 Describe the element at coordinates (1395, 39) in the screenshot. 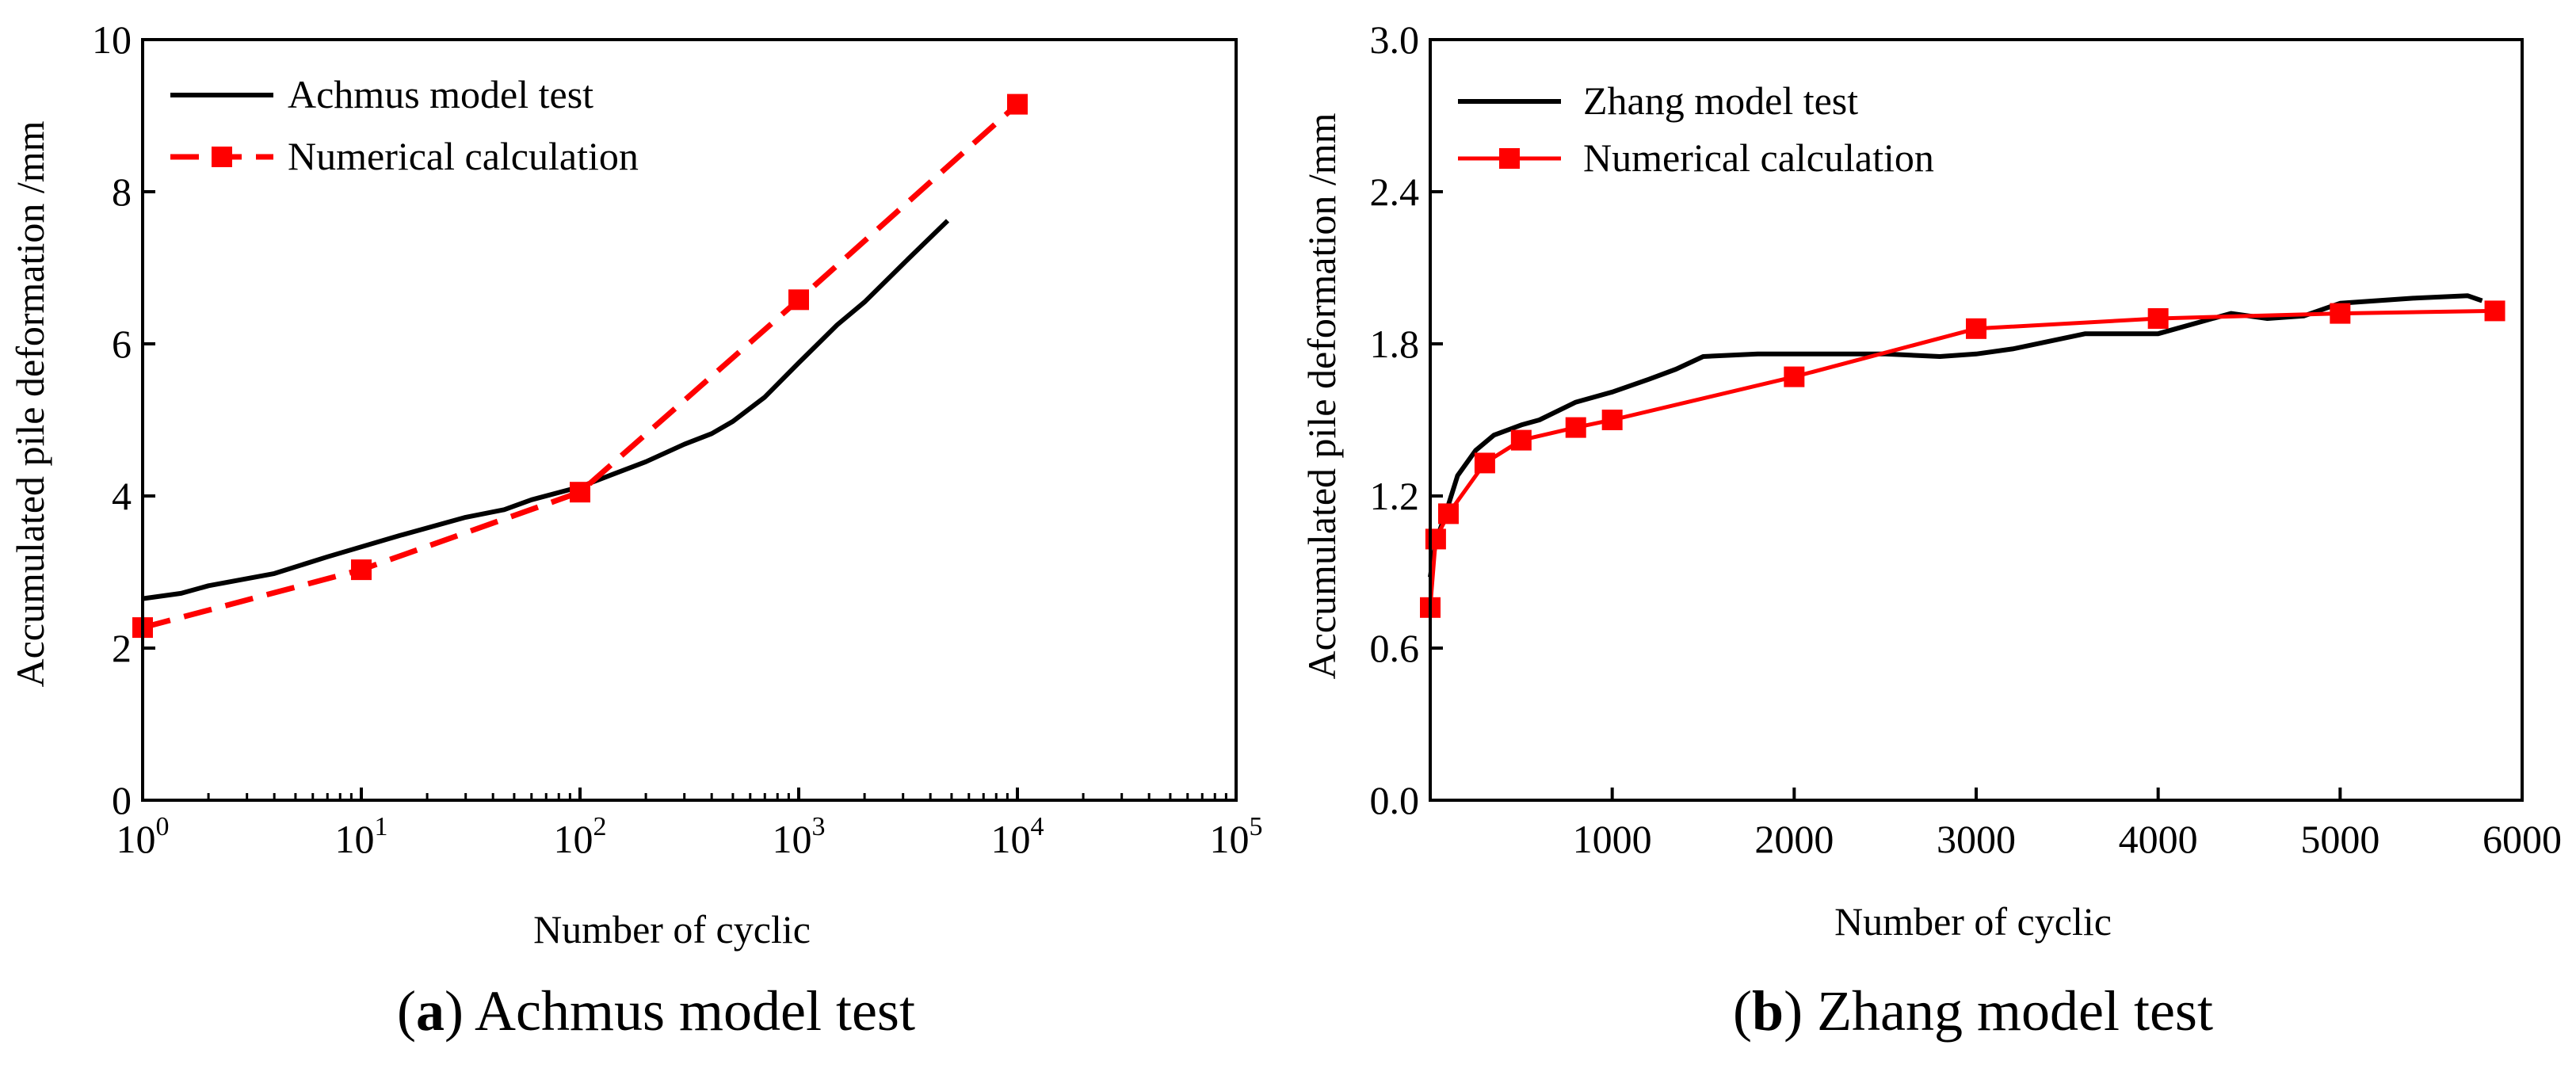

I see `y-tick-label: 3.0` at that location.